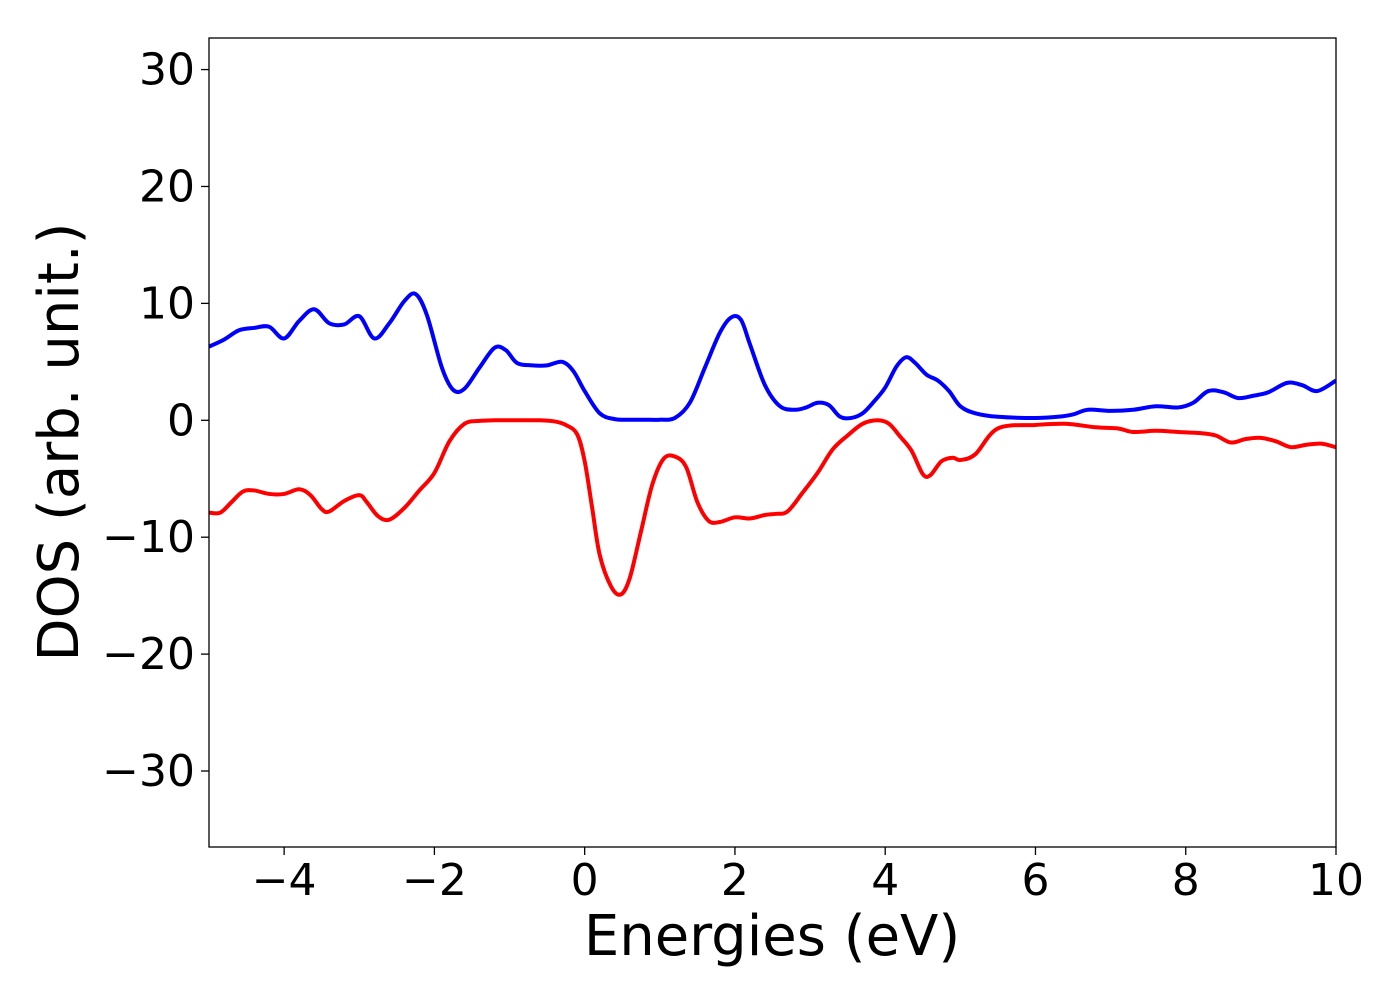  I want to click on x-tick-label: 6, so click(1035, 880).